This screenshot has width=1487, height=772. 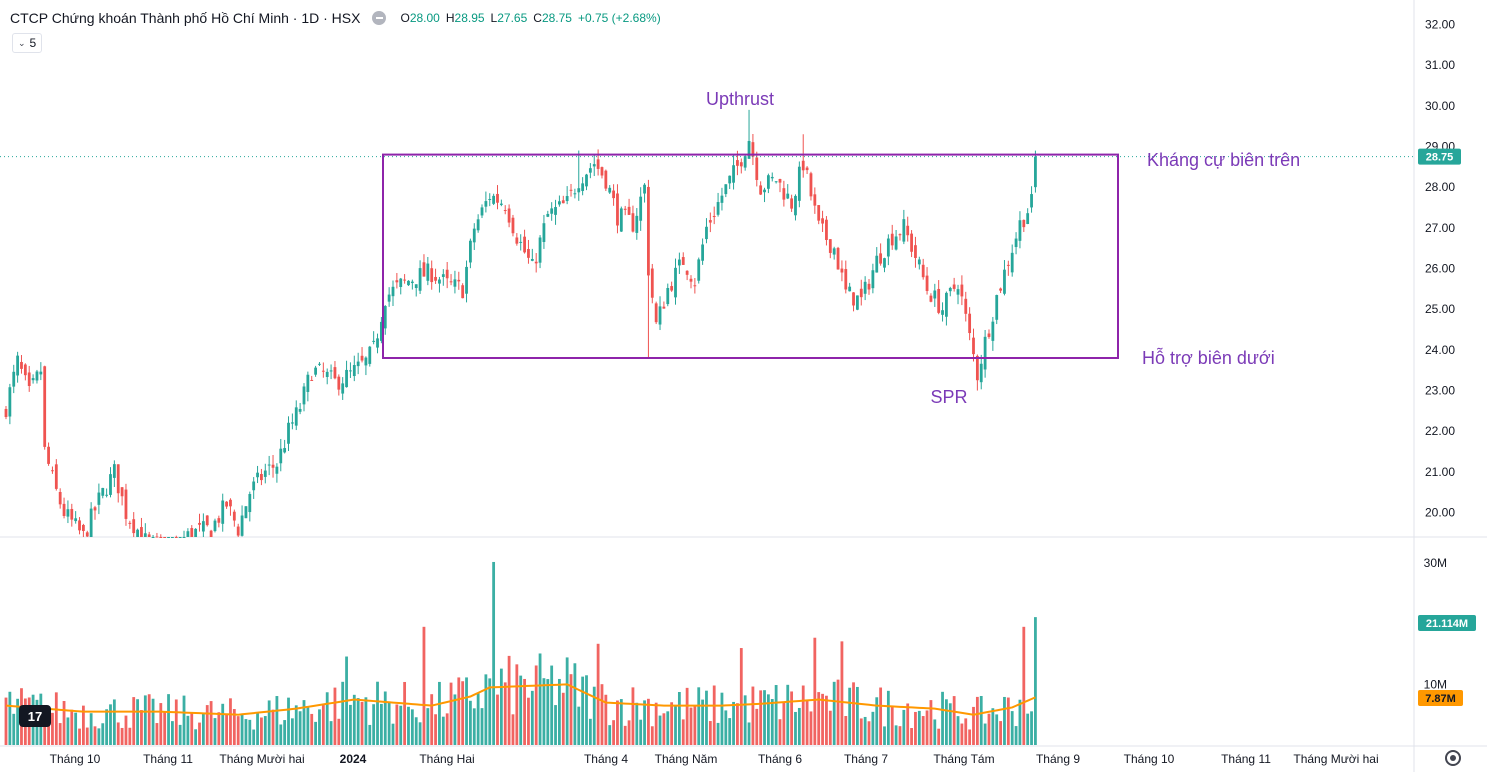 What do you see at coordinates (750, 256) in the screenshot?
I see `trading-range-box` at bounding box center [750, 256].